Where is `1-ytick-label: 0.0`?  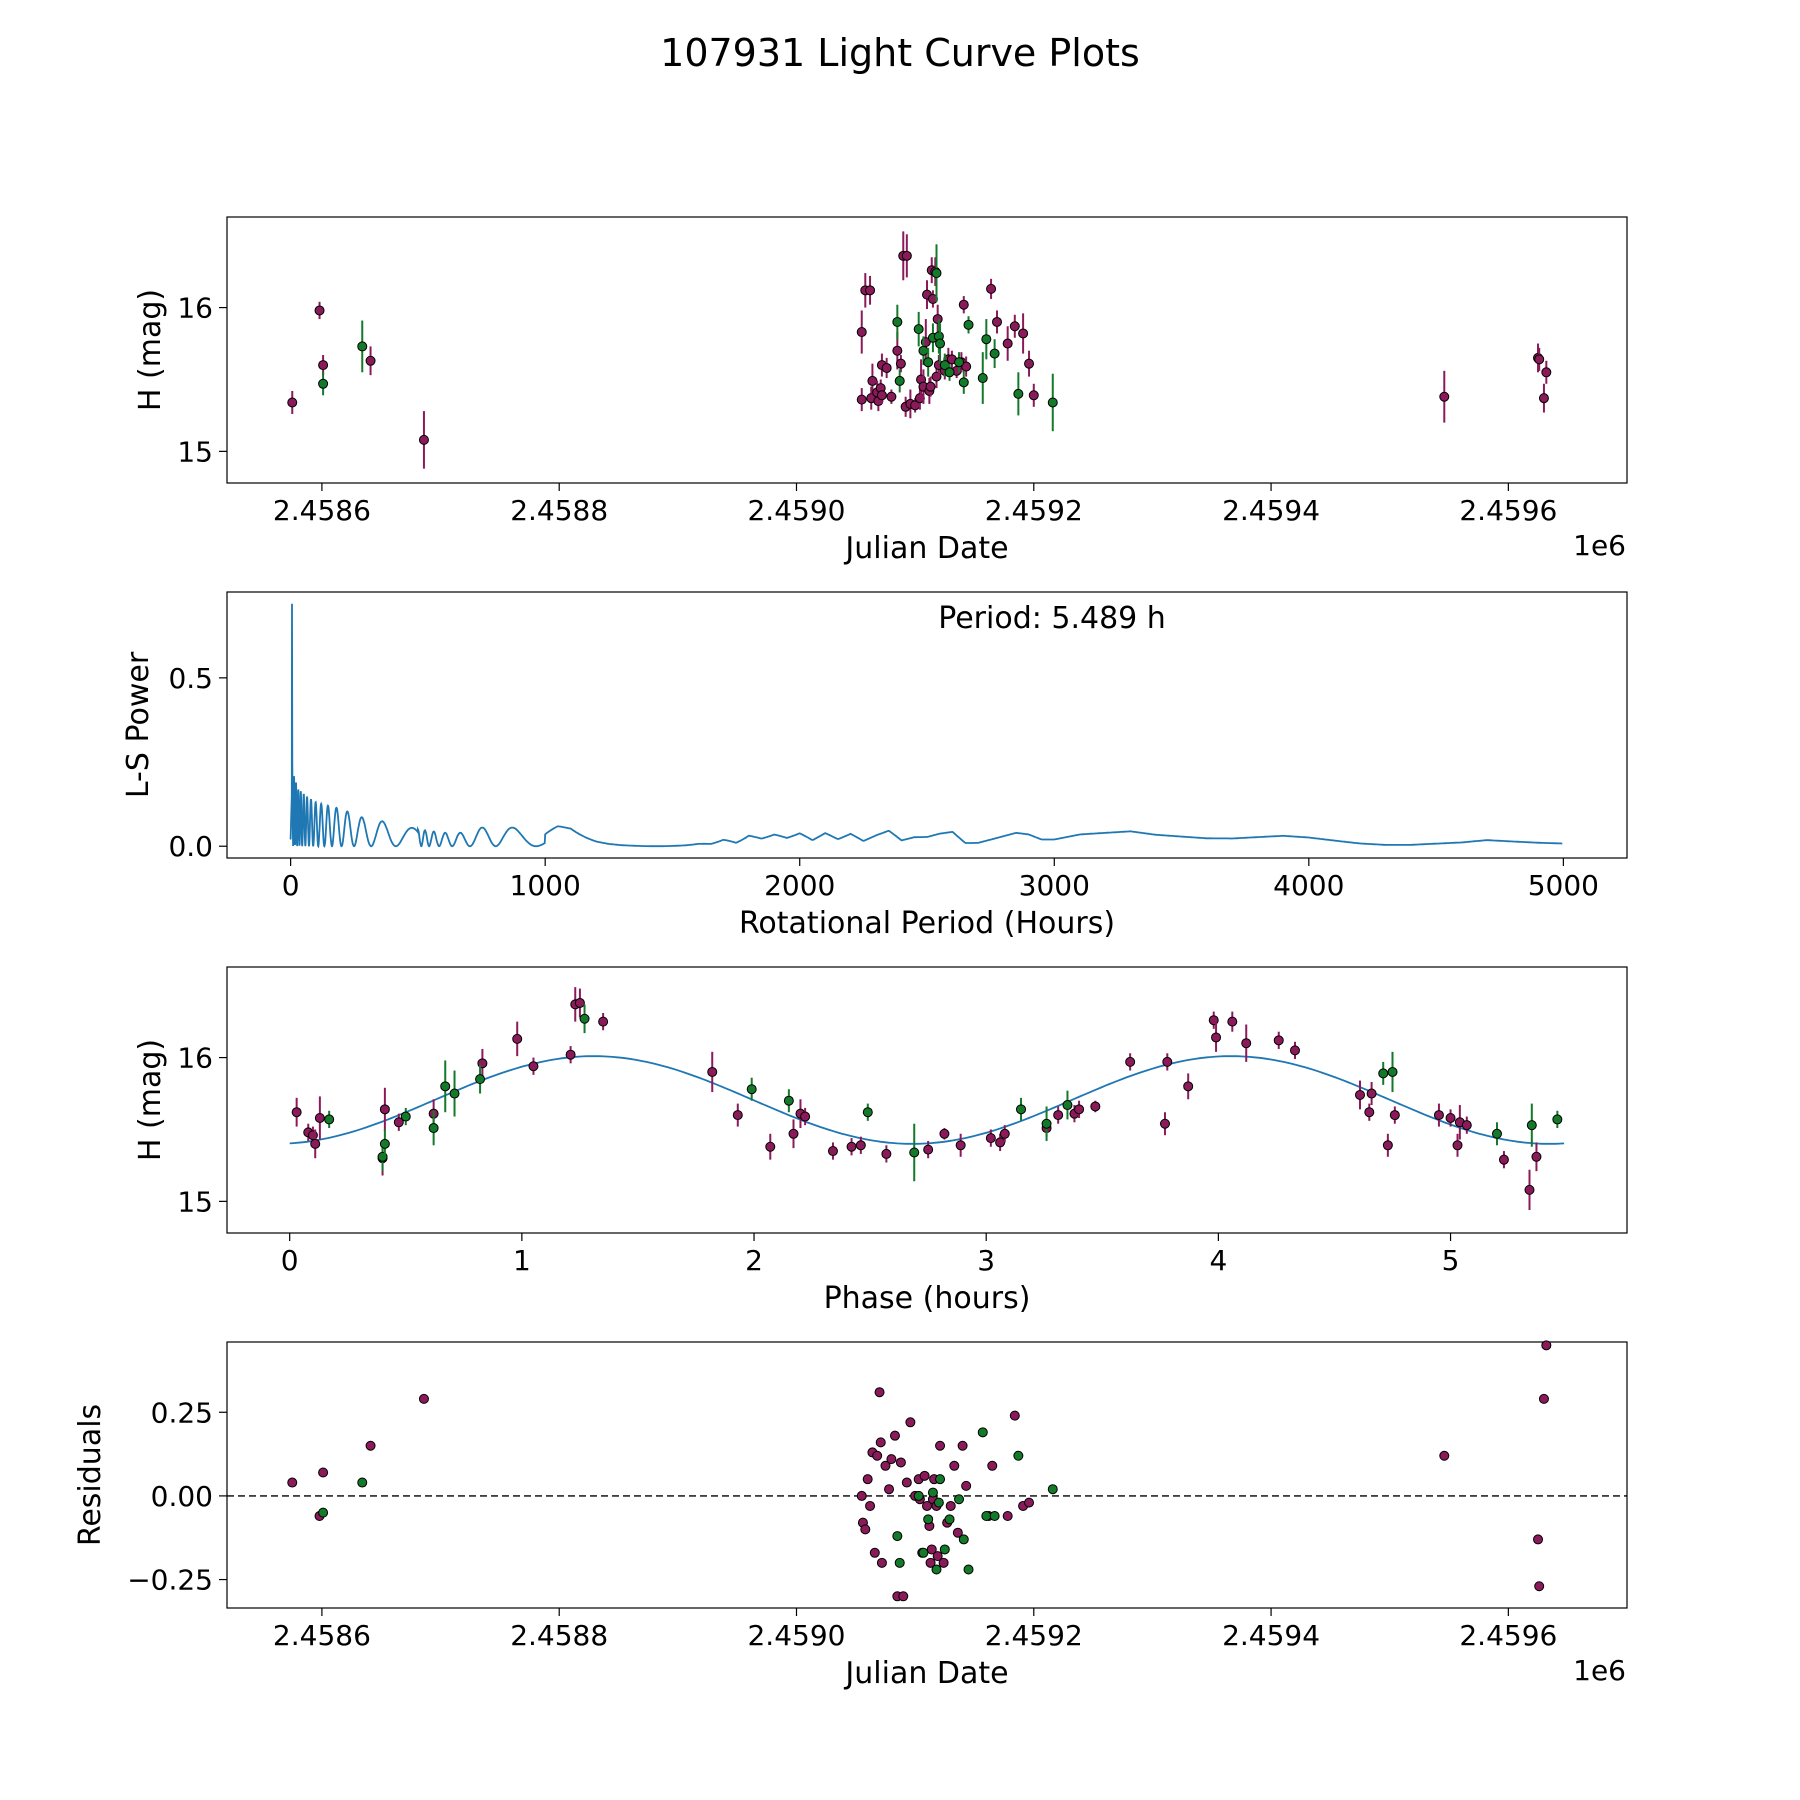 1-ytick-label: 0.0 is located at coordinates (190, 846).